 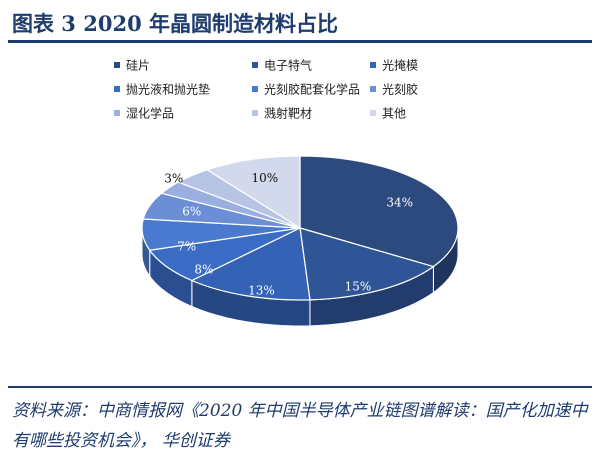 What do you see at coordinates (358, 286) in the screenshot?
I see `pie-data-label: 15%` at bounding box center [358, 286].